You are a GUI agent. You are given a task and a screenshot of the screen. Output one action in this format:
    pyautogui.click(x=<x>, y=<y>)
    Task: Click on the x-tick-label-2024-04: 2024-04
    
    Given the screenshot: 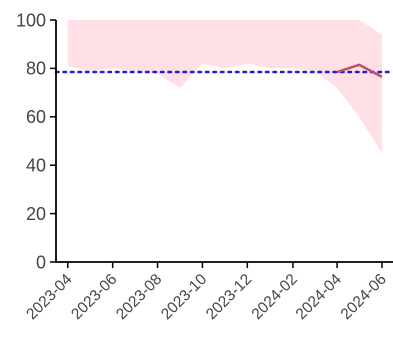 What is the action you would take?
    pyautogui.click(x=319, y=297)
    